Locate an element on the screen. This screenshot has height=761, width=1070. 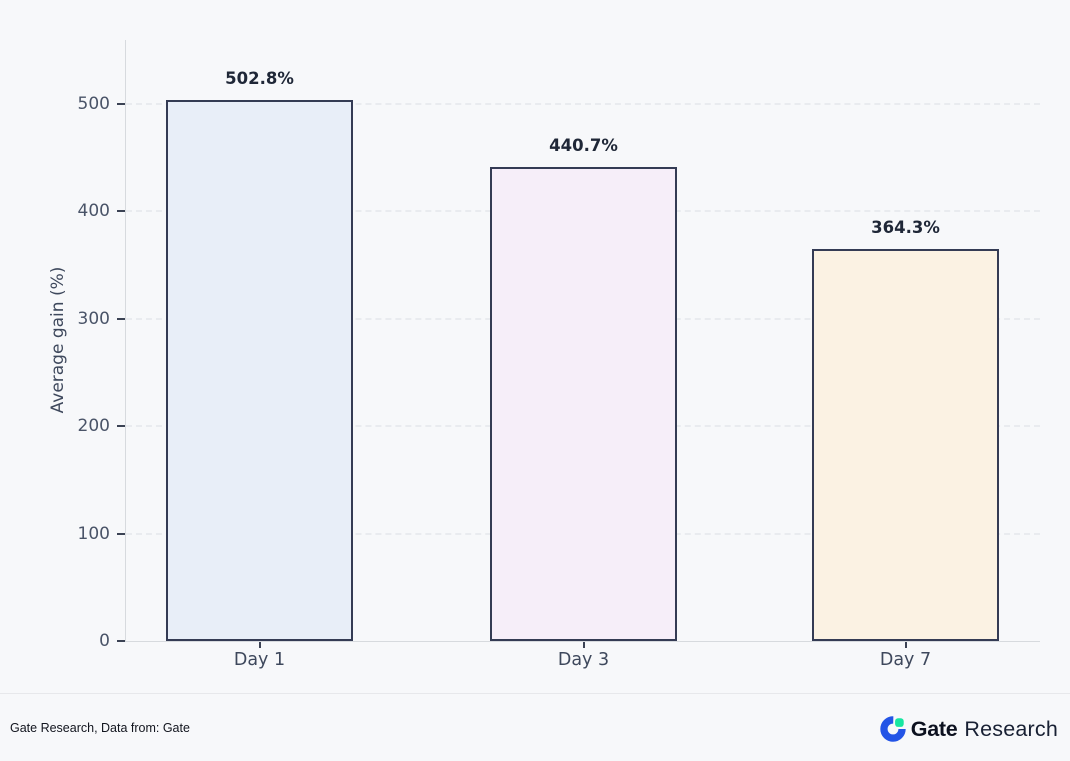
y-tick-label-300: 300 is located at coordinates (93, 318).